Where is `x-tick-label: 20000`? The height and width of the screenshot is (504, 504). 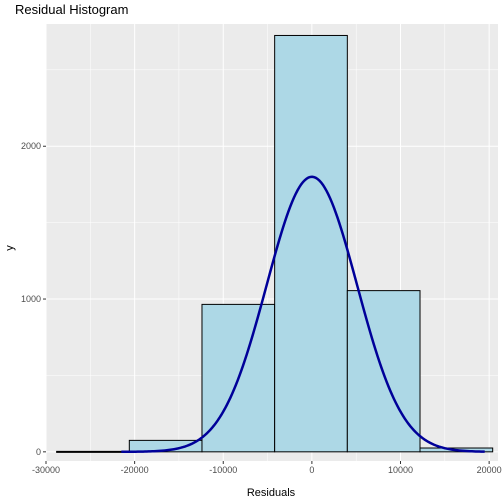 x-tick-label: 20000 is located at coordinates (489, 470).